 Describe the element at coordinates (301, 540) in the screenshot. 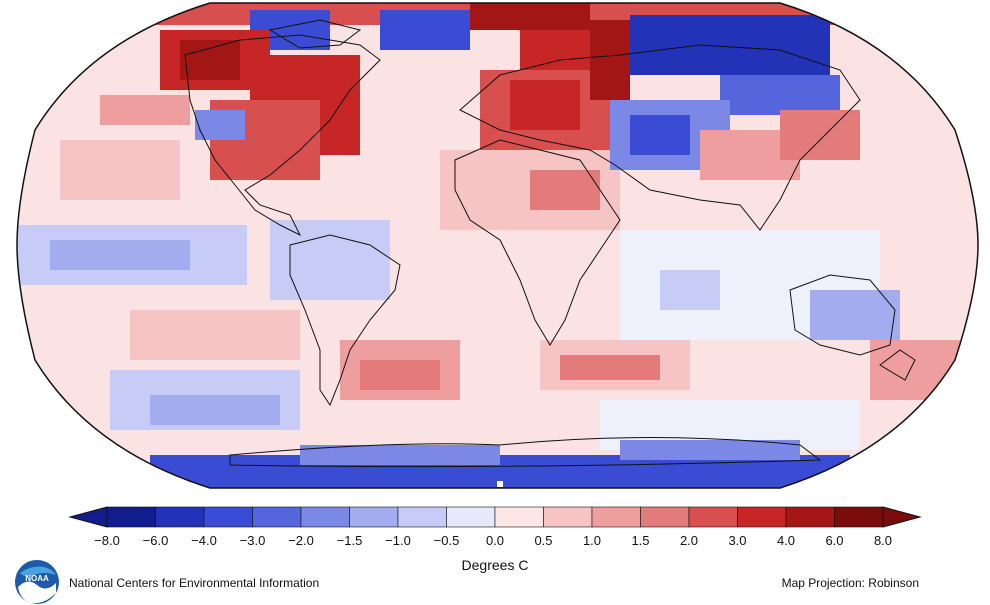

I see `legend-tick-label: −2.0` at that location.